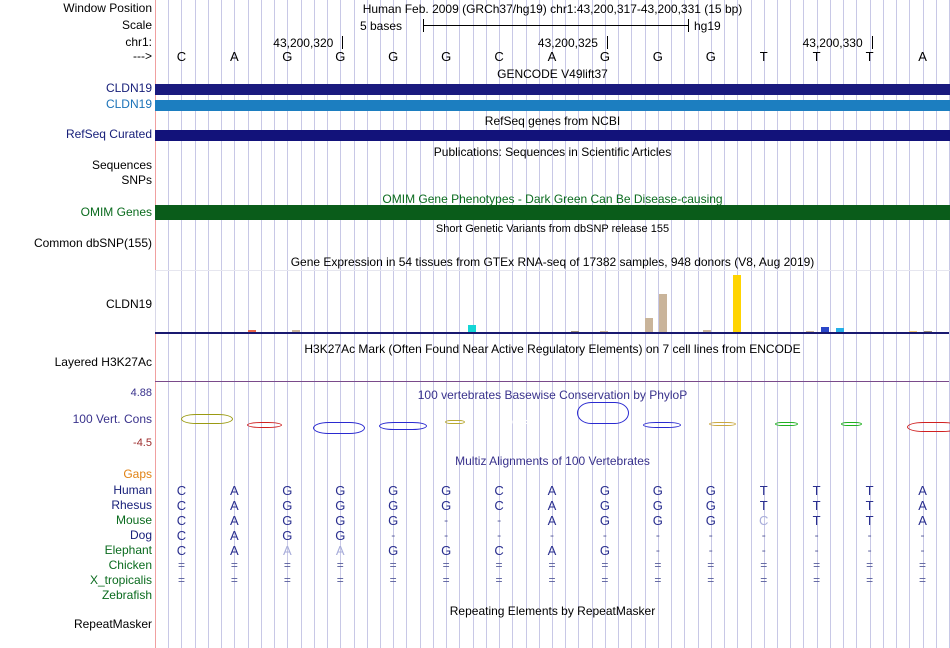 This screenshot has height=648, width=950. I want to click on omim-gene-bar, so click(552, 212).